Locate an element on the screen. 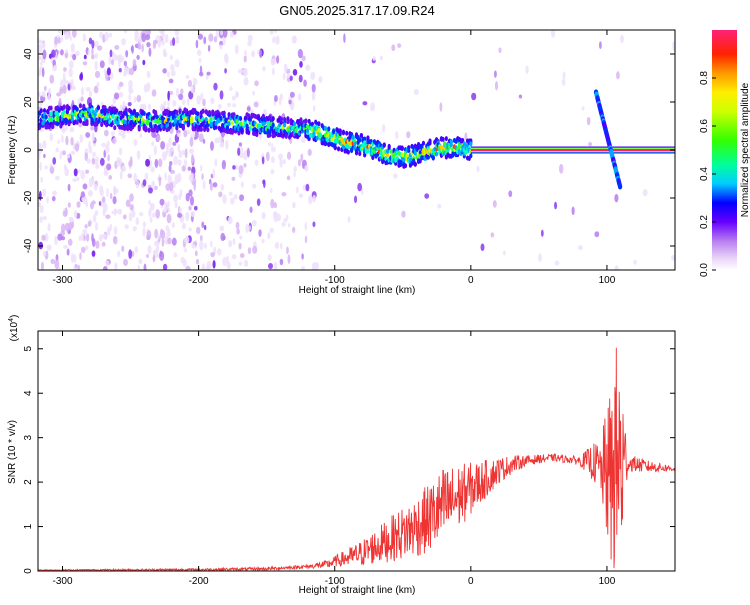 The width and height of the screenshot is (750, 605). flat-band is located at coordinates (572, 150).